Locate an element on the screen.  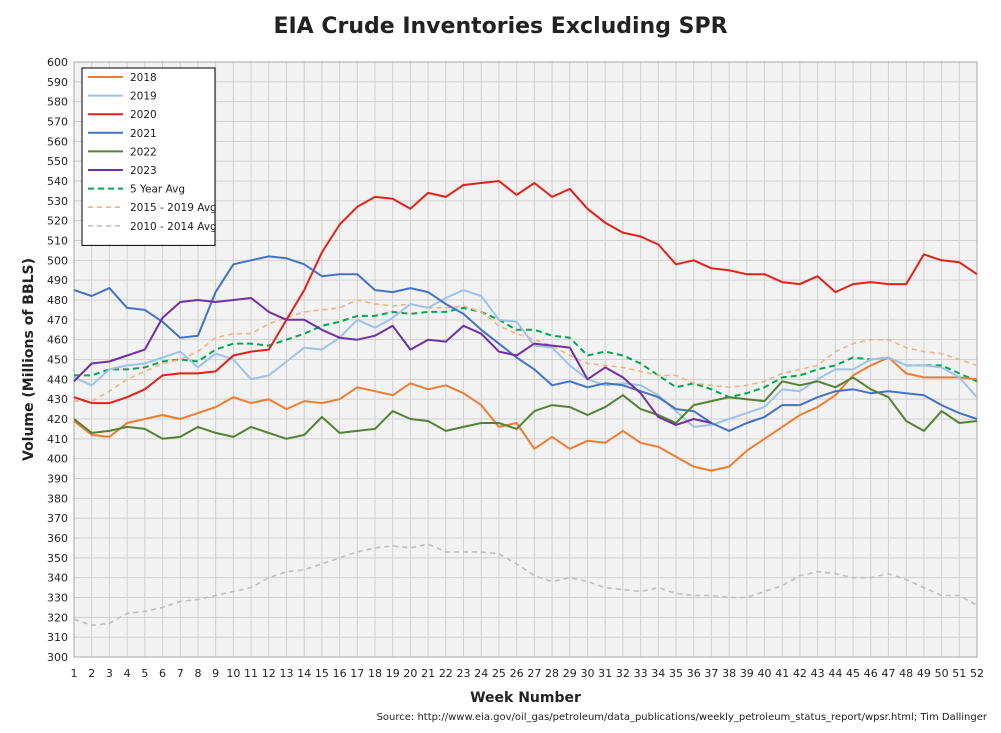
series-line-2010-2014-avg is located at coordinates (525, 585).